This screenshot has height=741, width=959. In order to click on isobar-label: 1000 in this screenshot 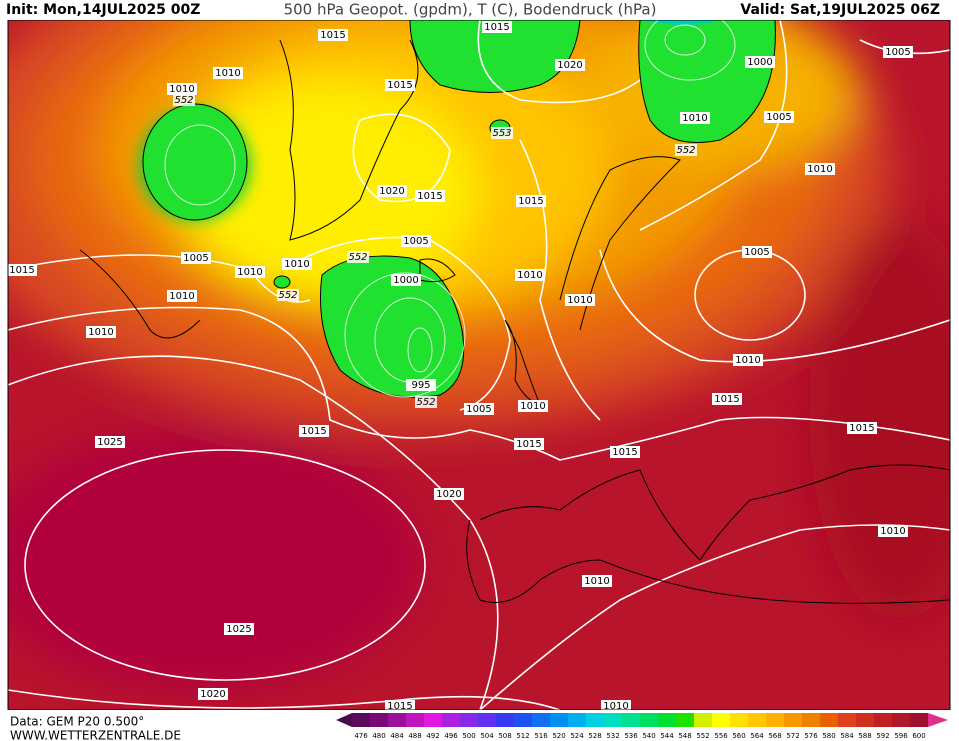, I will do `click(759, 62)`.